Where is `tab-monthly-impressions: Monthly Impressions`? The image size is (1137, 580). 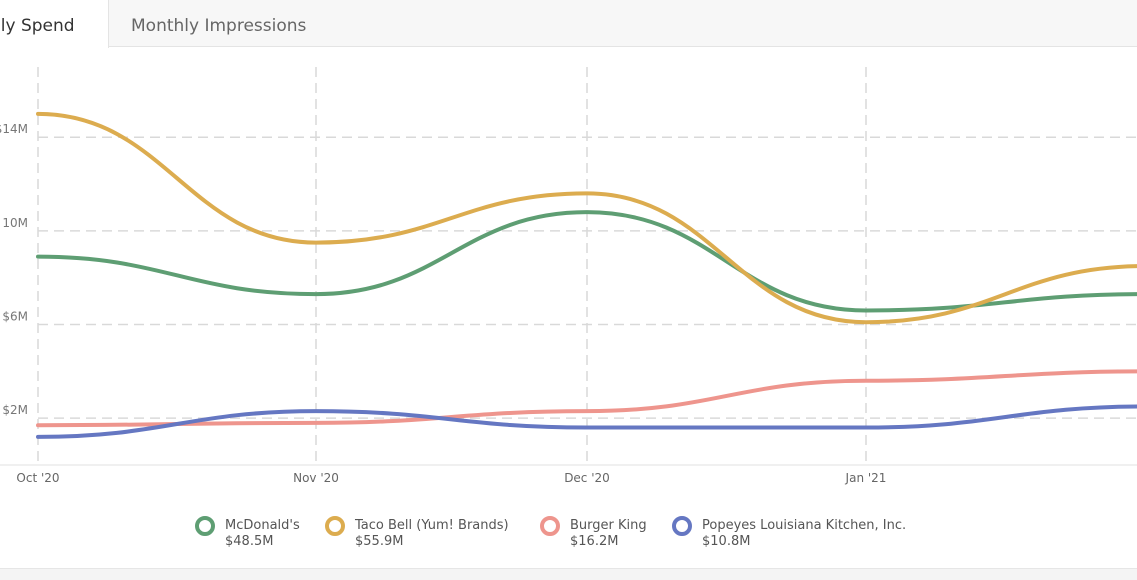 tab-monthly-impressions: Monthly Impressions is located at coordinates (219, 26).